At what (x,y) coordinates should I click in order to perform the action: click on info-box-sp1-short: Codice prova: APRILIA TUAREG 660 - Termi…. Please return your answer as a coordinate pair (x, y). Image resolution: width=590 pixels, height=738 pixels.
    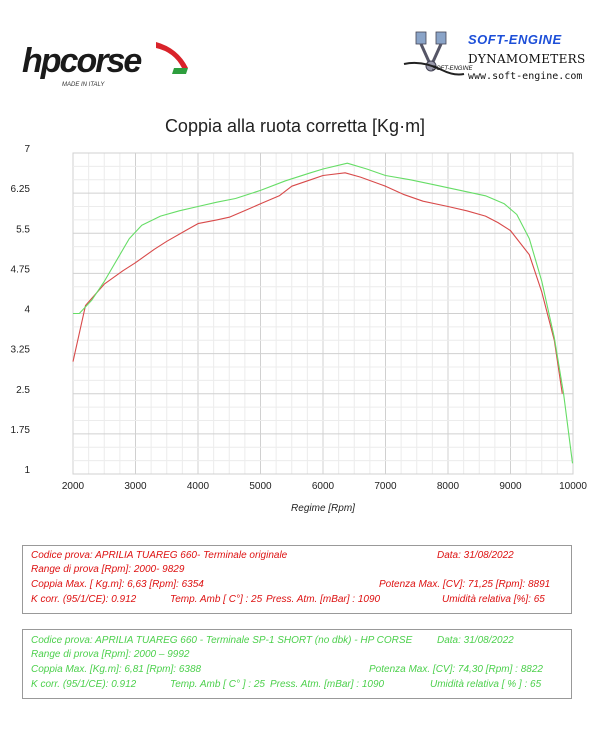
    Looking at the image, I should click on (297, 664).